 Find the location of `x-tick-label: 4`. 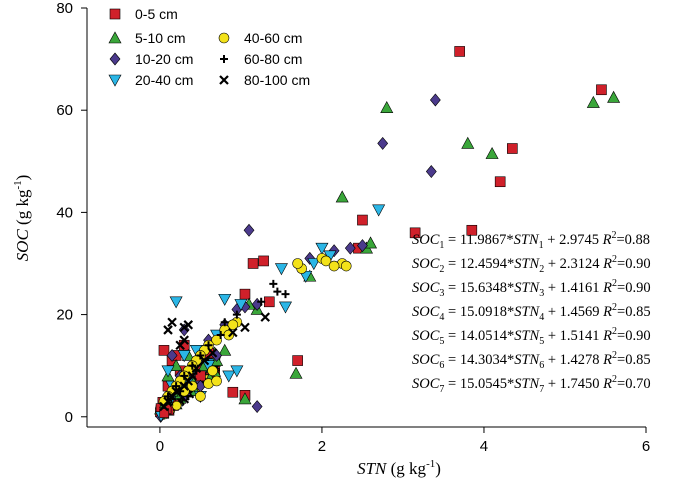

x-tick-label: 4 is located at coordinates (484, 446).